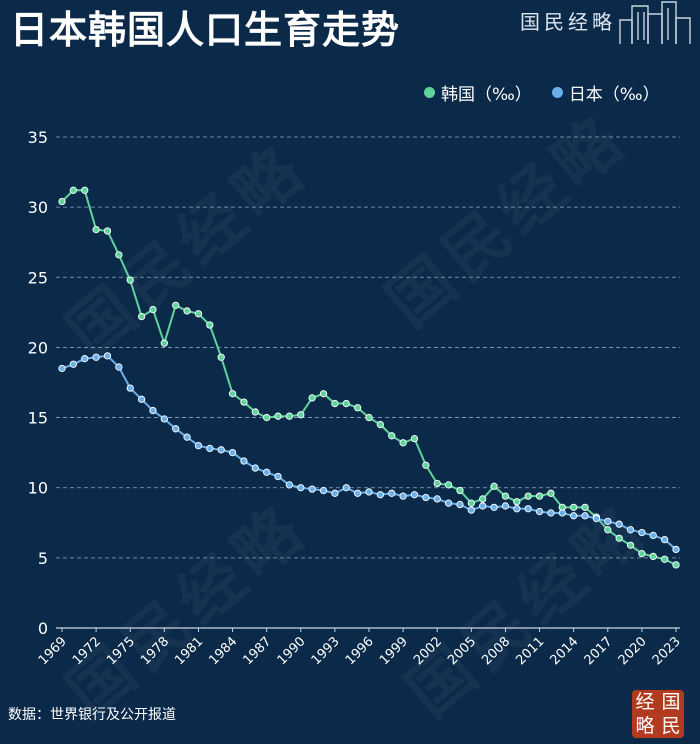 The height and width of the screenshot is (744, 700). Describe the element at coordinates (38, 418) in the screenshot. I see `y-tick-label: 15` at that location.